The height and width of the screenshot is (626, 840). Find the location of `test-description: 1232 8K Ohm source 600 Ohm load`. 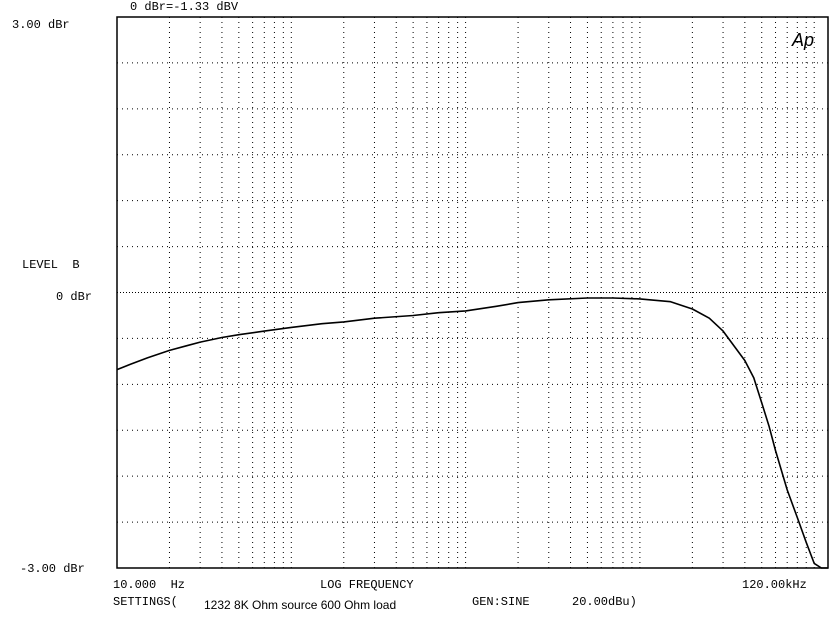

test-description: 1232 8K Ohm source 600 Ohm load is located at coordinates (300, 605).